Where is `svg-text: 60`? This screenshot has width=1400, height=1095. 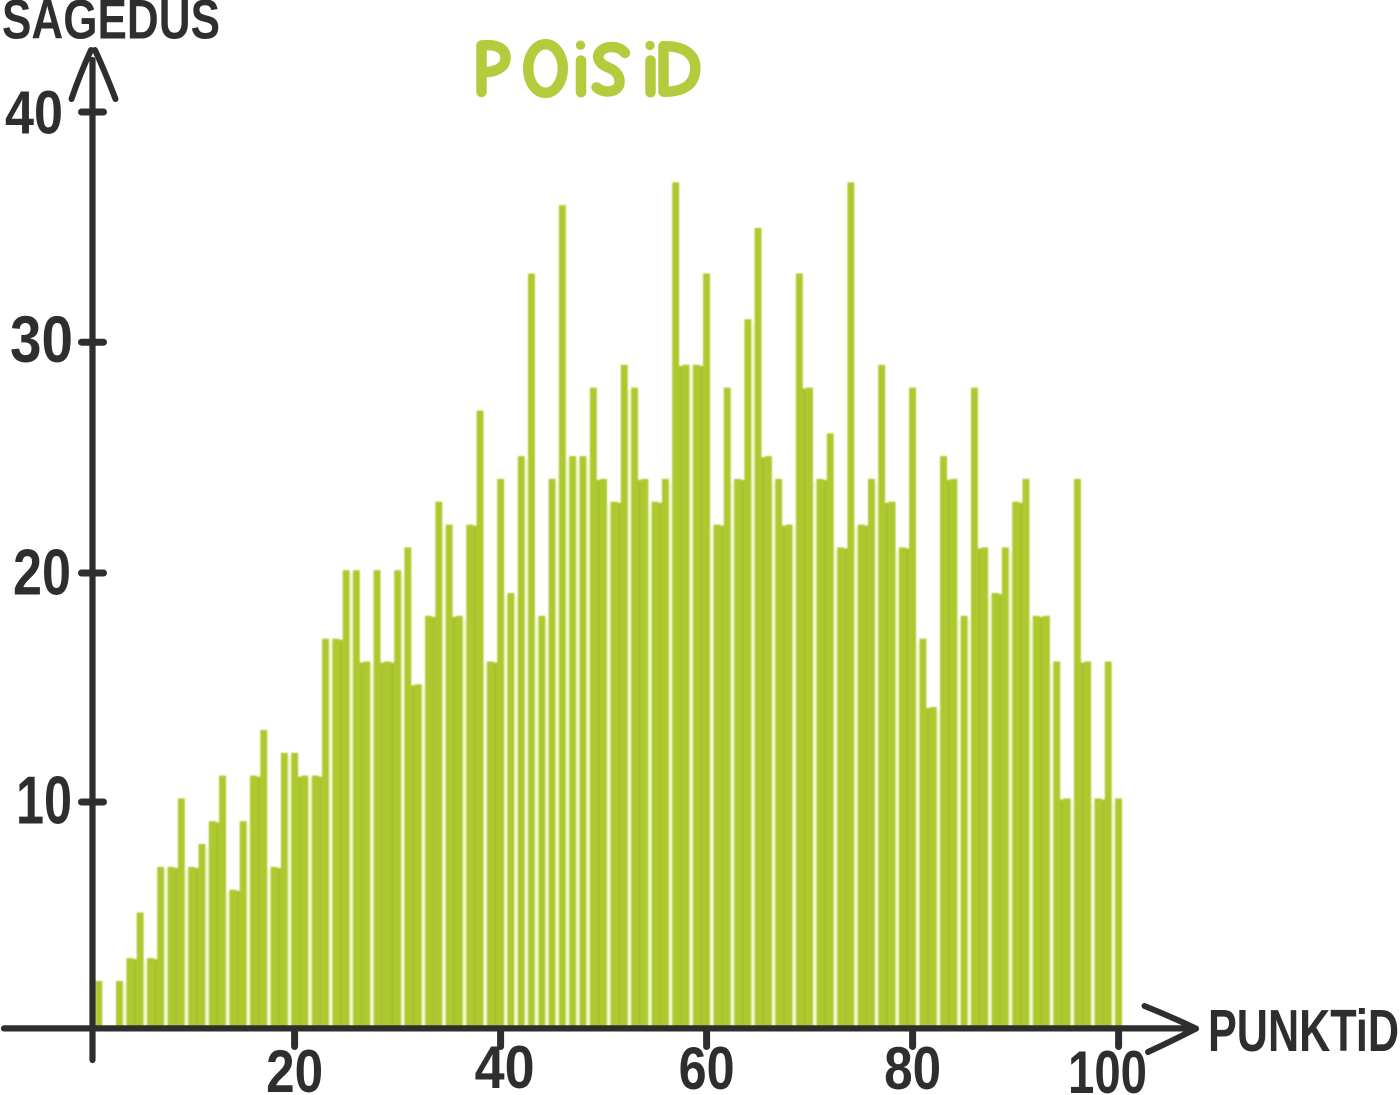 svg-text: 60 is located at coordinates (707, 1065).